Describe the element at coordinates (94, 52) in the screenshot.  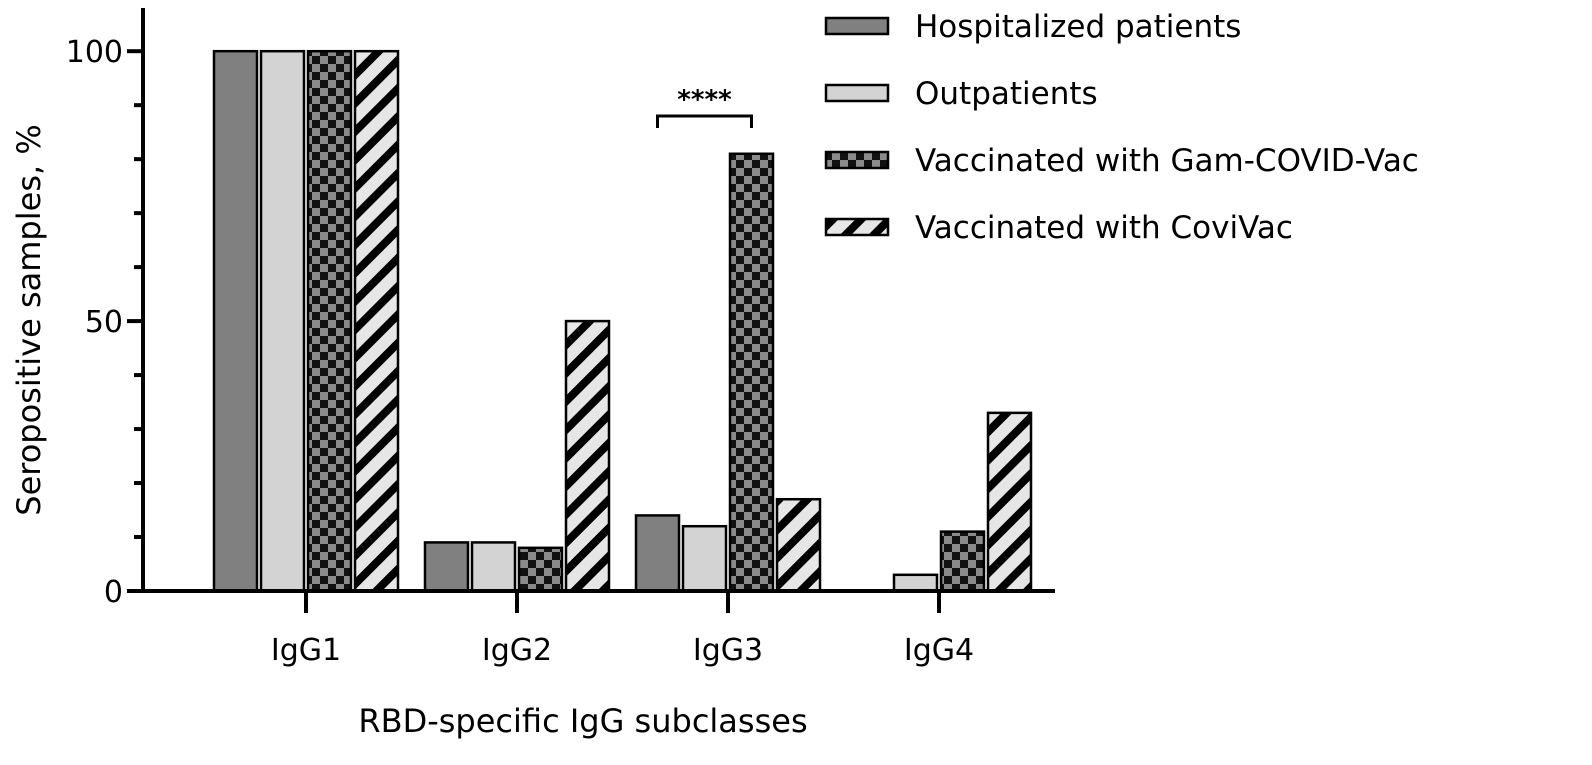
I see `y-tick-label: 100` at that location.